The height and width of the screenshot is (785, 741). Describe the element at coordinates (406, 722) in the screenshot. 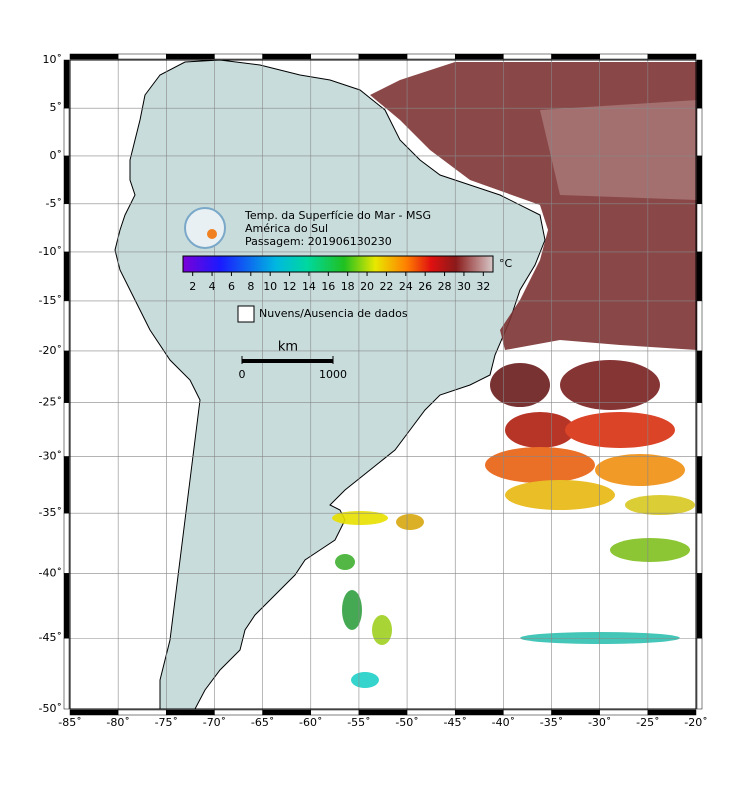

I see `x-tick-label: -50˚` at that location.